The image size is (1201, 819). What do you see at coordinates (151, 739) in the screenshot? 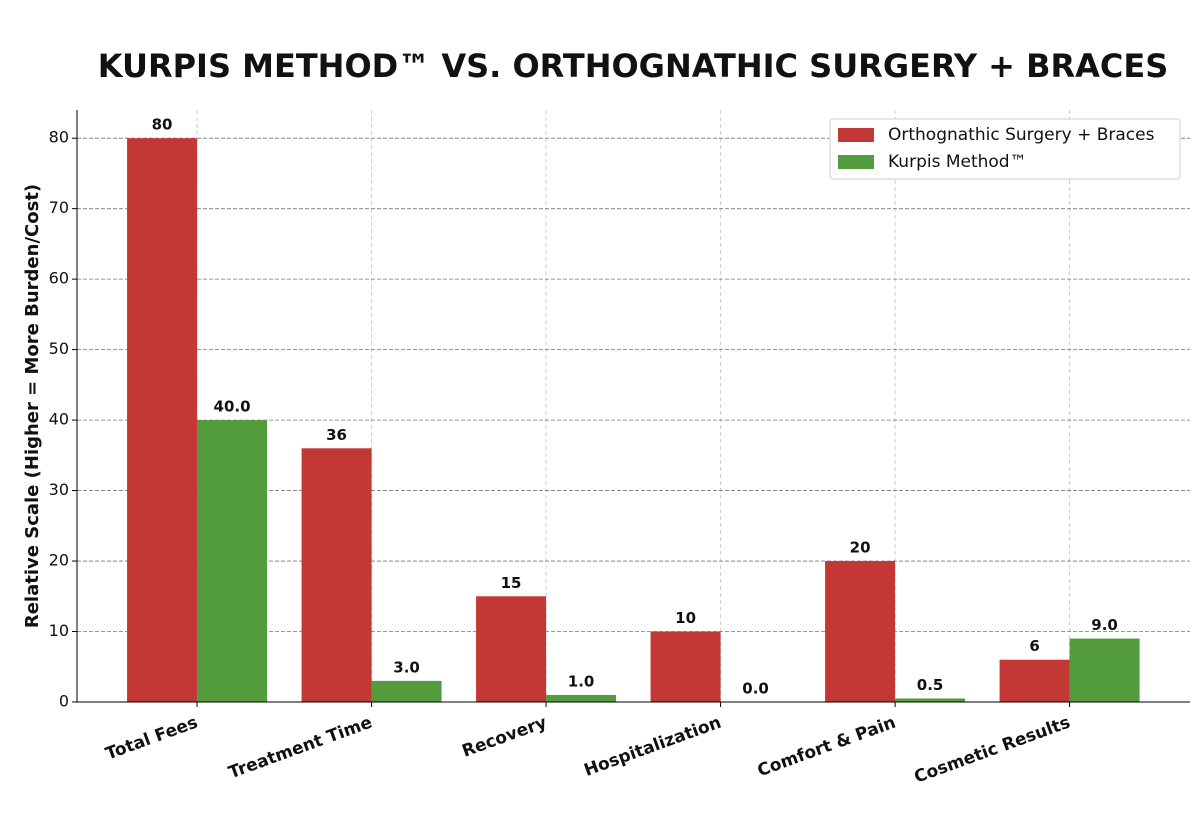
I see `x-tick-label: Total Fees` at bounding box center [151, 739].